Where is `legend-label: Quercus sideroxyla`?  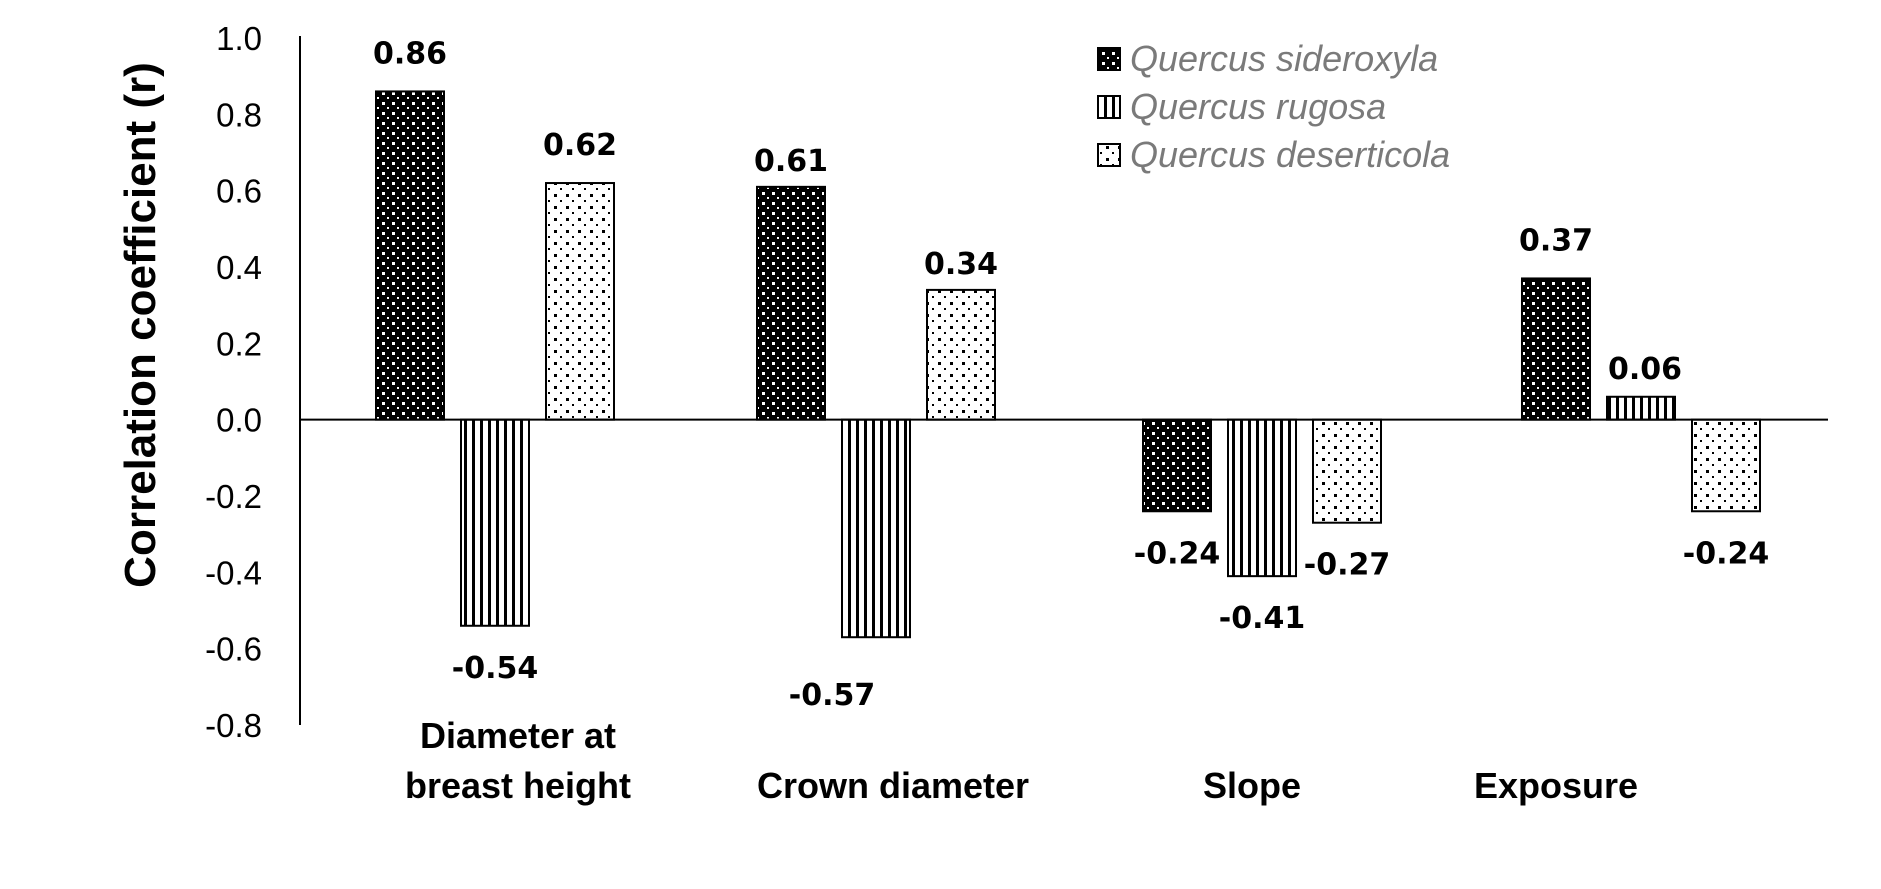
legend-label: Quercus sideroxyla is located at coordinates (1284, 58).